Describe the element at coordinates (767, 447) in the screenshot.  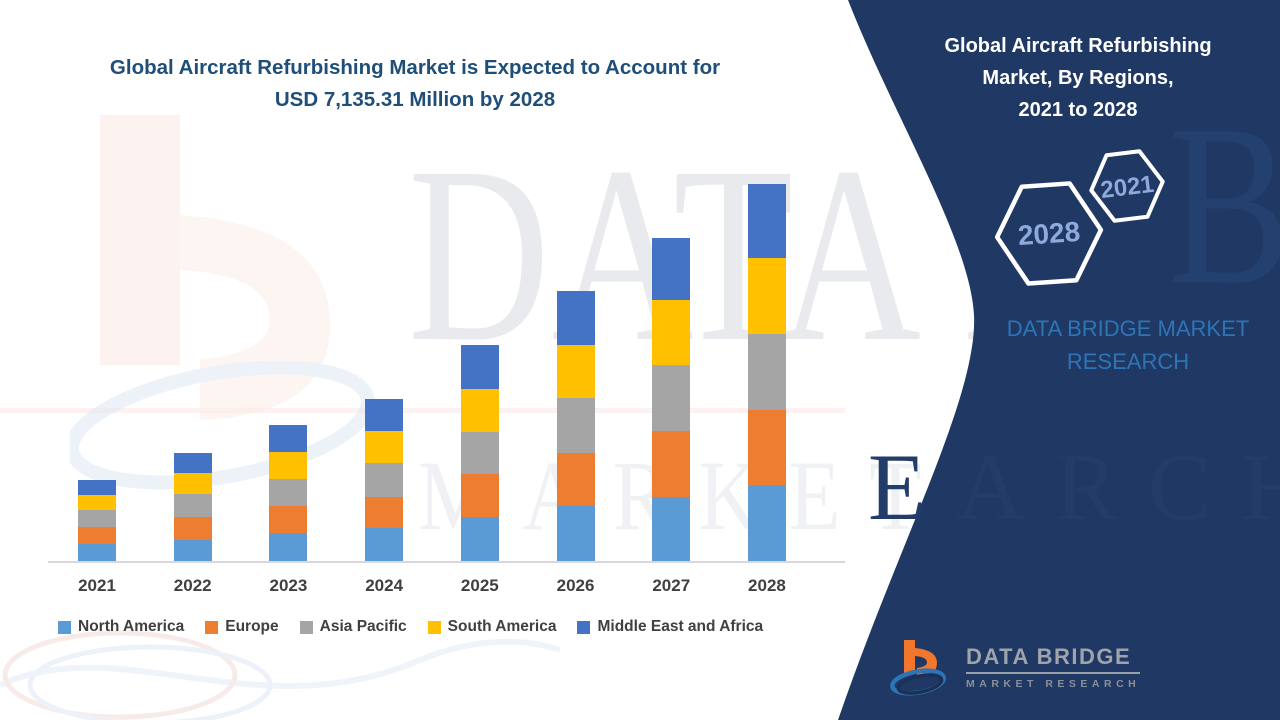
I see `bar-segment-2028-europe` at that location.